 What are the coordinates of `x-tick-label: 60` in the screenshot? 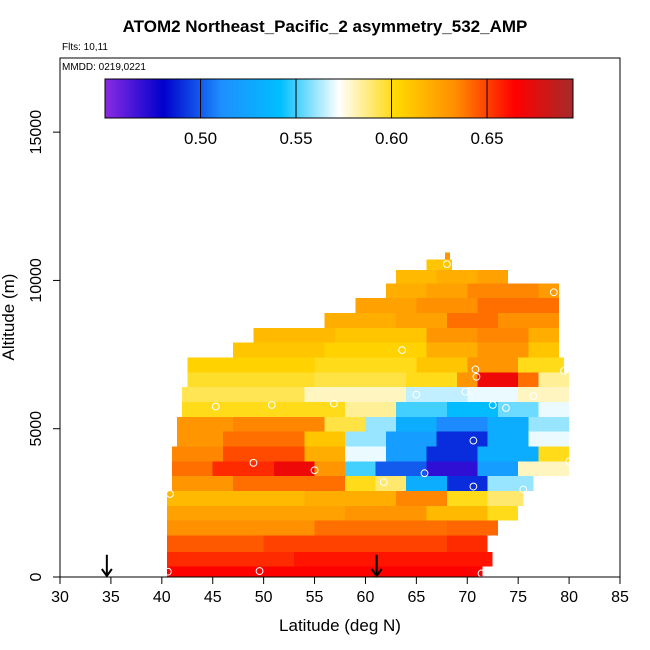 It's located at (366, 597).